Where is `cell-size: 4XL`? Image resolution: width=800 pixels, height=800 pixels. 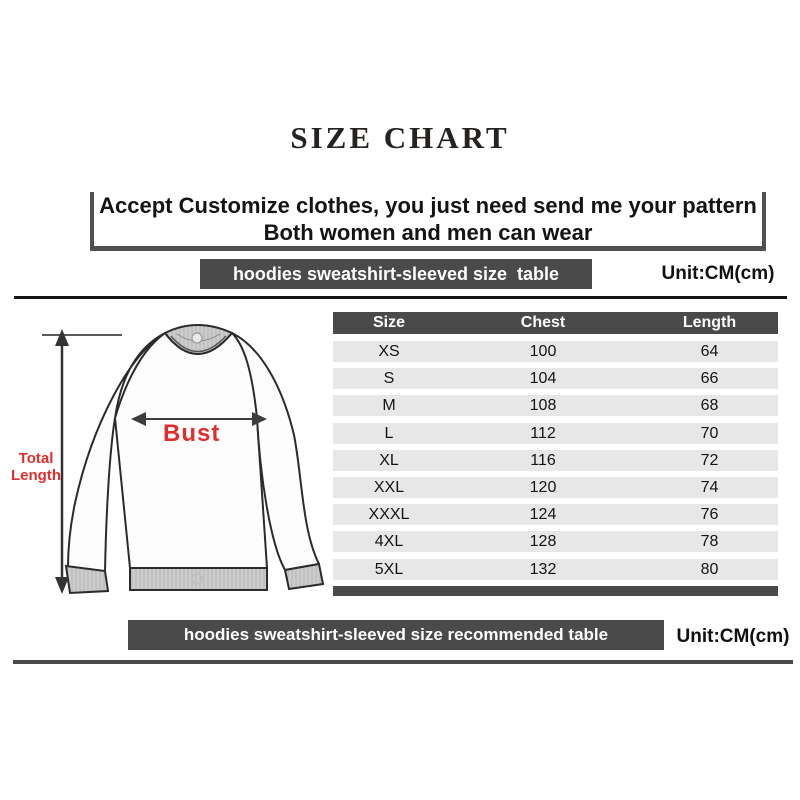 cell-size: 4XL is located at coordinates (389, 542).